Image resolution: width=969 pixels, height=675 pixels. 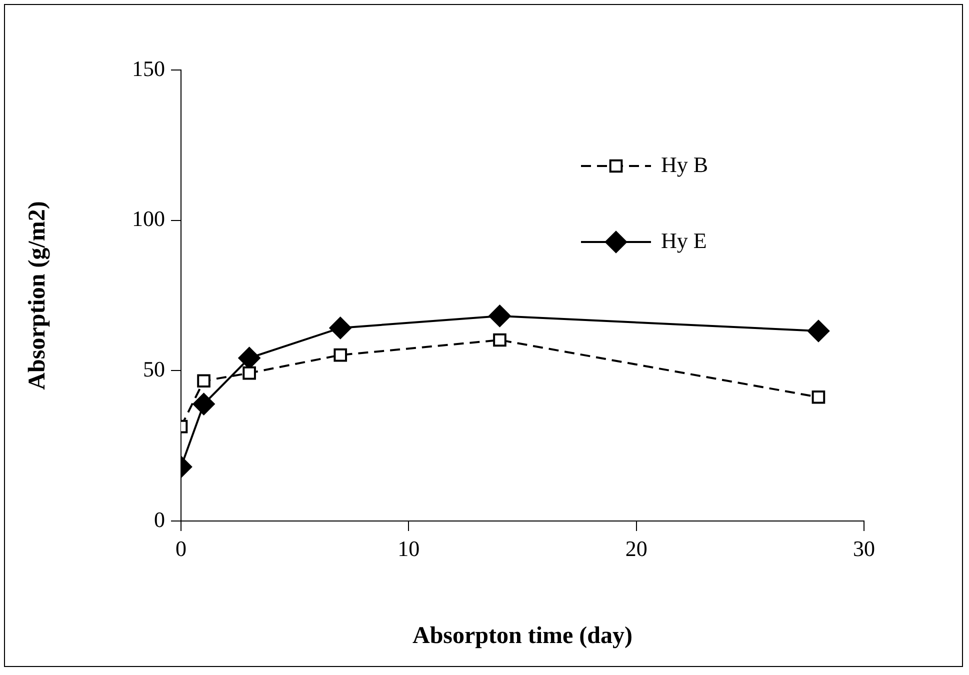 What do you see at coordinates (154, 369) in the screenshot?
I see `y-tick-label: 50` at bounding box center [154, 369].